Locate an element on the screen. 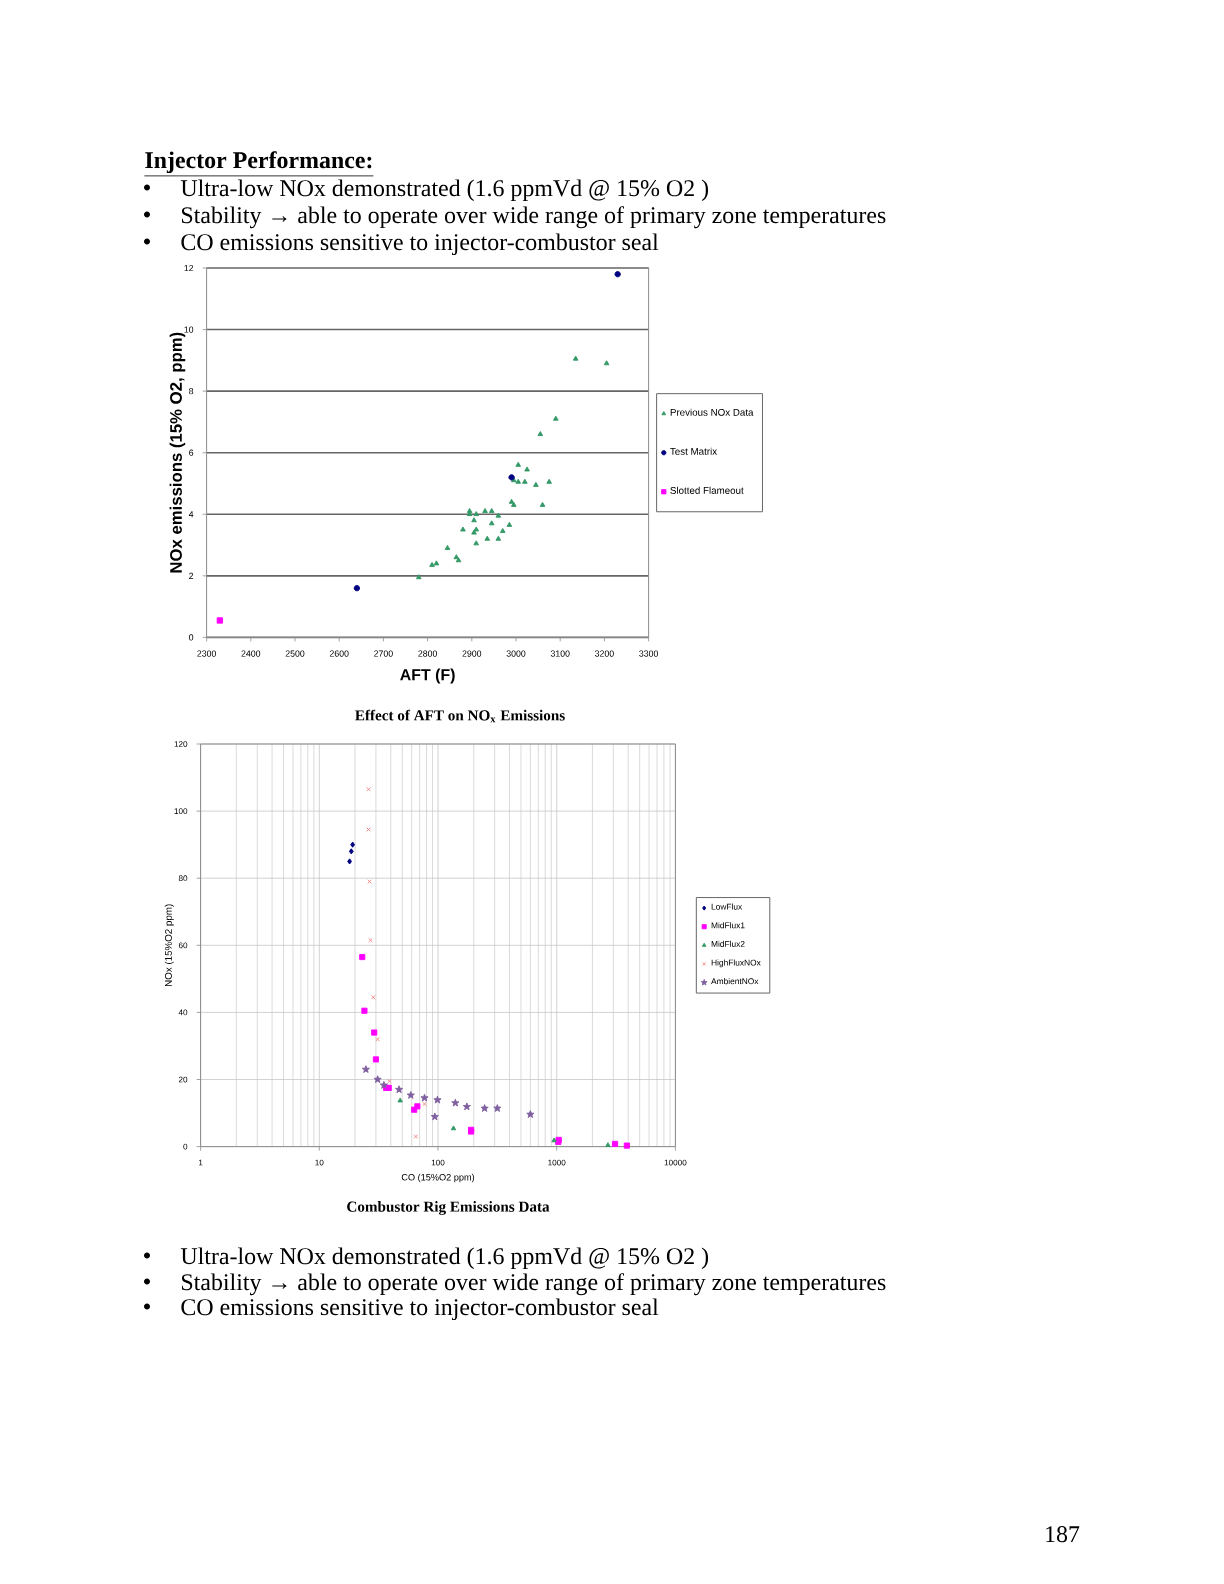 The image size is (1224, 1584). text: 187 is located at coordinates (1063, 1534).